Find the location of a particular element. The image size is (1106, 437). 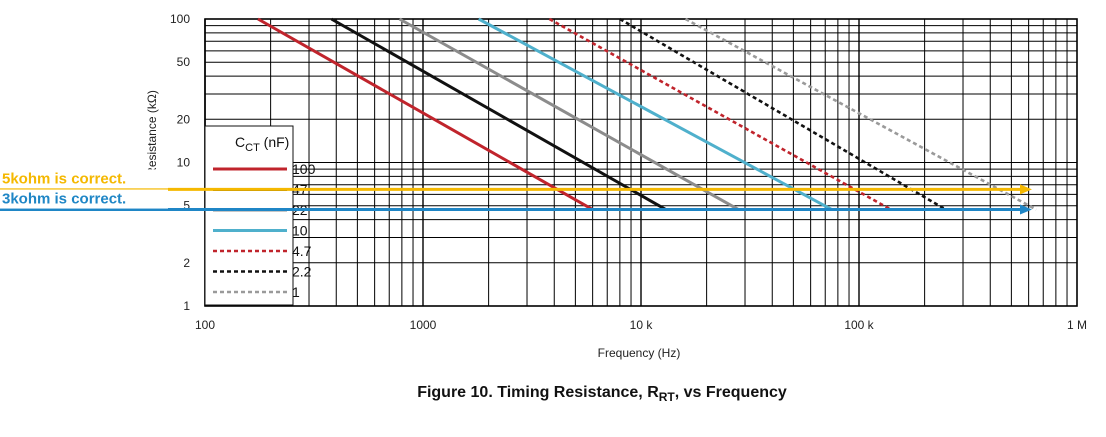

y-tick-label: 20 is located at coordinates (184, 119).